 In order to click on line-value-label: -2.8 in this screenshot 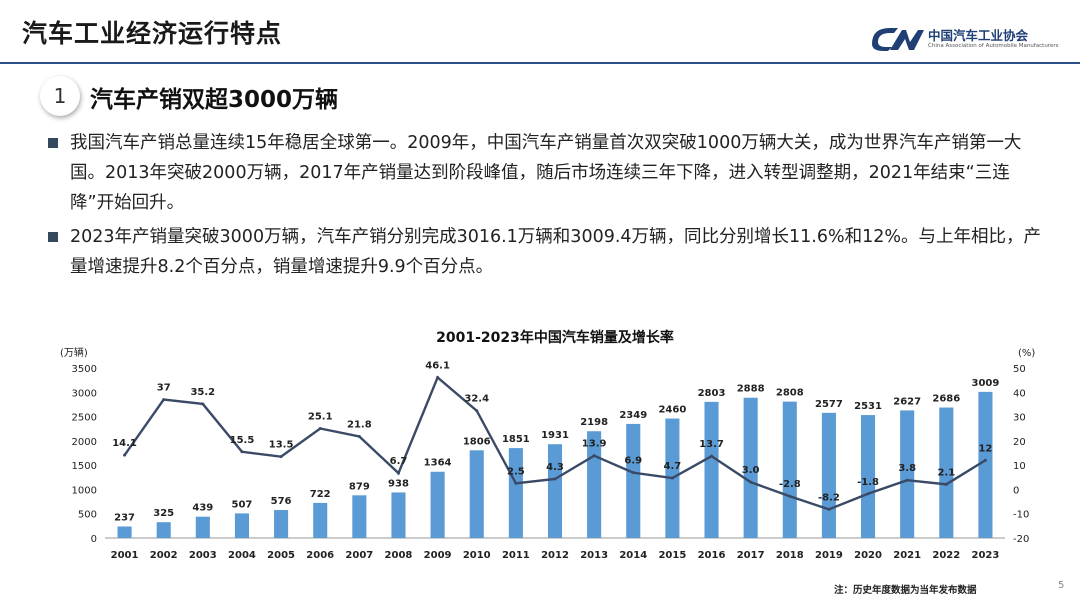, I will do `click(790, 484)`.